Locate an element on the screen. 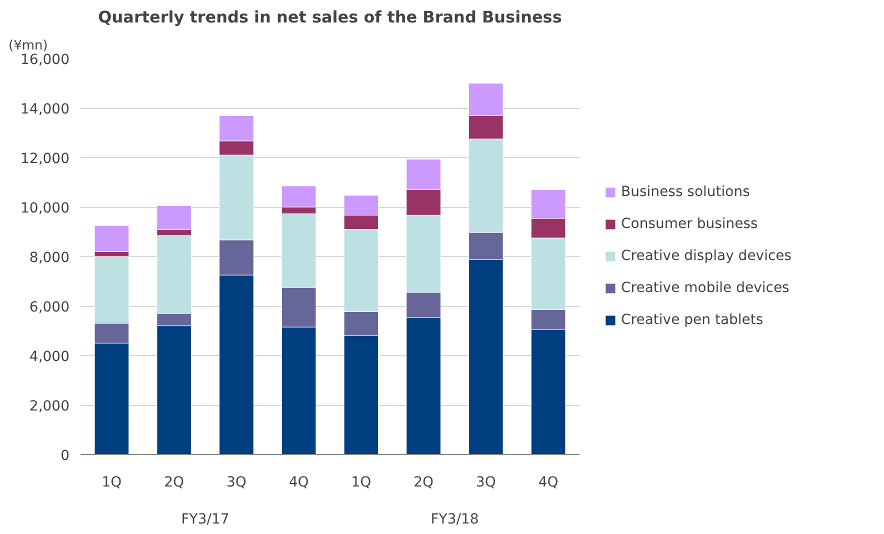 This screenshot has height=534, width=884. y-tick-label: 6,000 is located at coordinates (49, 308).